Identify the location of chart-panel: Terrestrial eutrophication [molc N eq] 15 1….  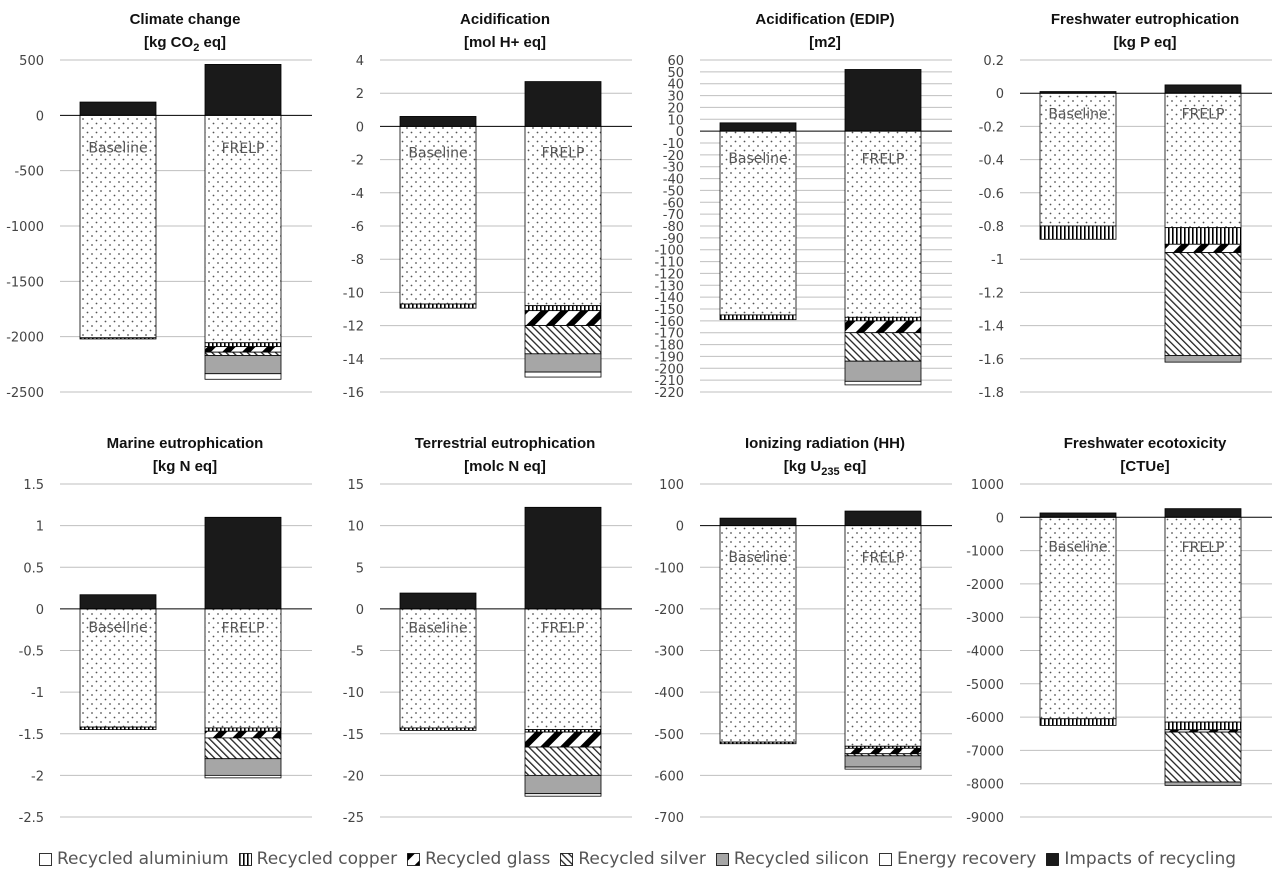
(487, 630).